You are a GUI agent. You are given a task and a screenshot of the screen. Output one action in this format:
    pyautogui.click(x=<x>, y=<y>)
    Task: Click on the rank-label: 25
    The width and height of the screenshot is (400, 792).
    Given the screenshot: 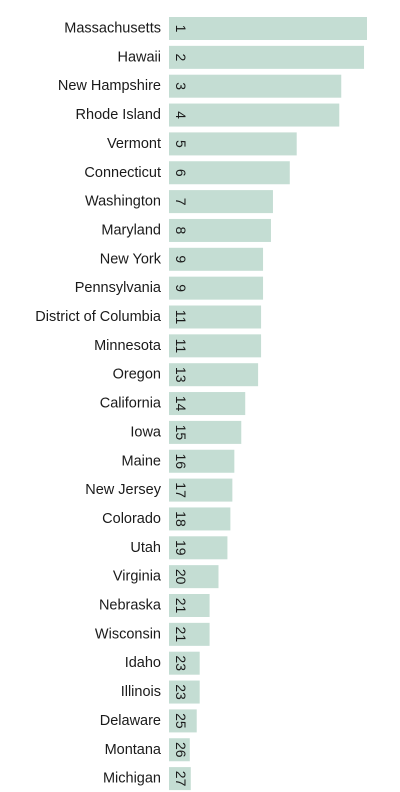 What is the action you would take?
    pyautogui.click(x=181, y=721)
    